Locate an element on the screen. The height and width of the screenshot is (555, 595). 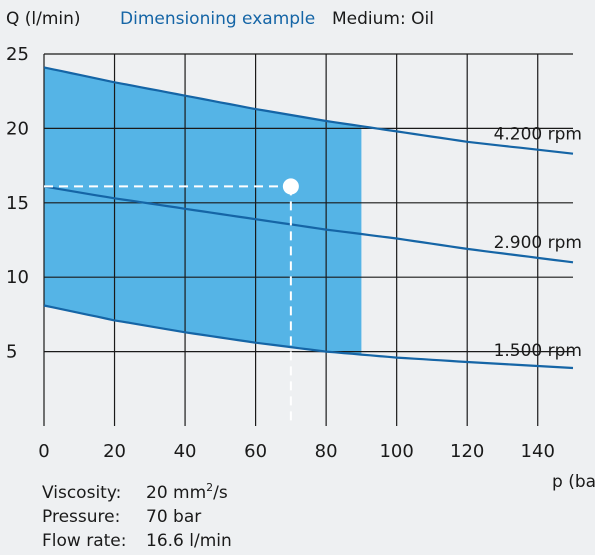
x-axis-label: p (bar) is located at coordinates (573, 482).